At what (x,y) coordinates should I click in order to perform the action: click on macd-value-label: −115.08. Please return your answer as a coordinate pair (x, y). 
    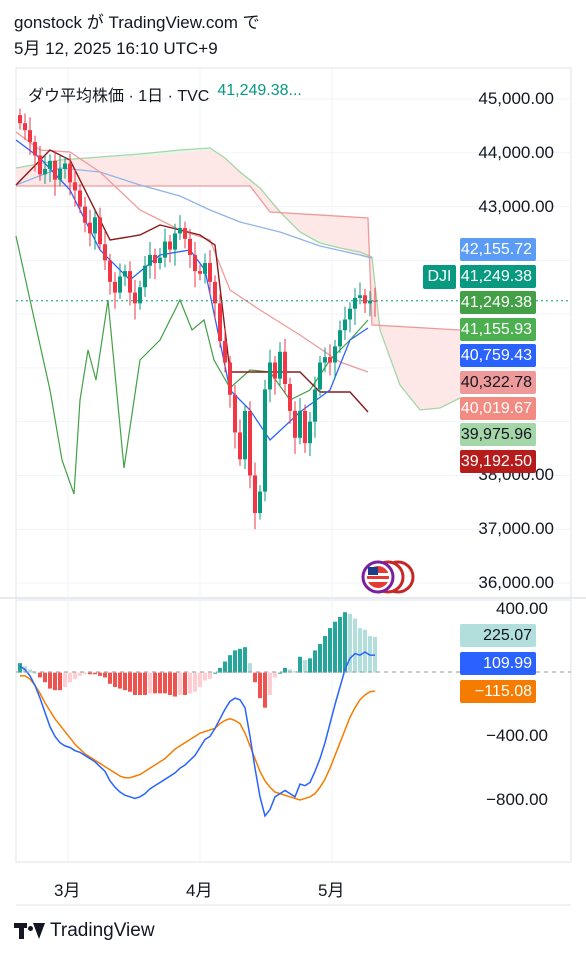
    Looking at the image, I should click on (498, 691).